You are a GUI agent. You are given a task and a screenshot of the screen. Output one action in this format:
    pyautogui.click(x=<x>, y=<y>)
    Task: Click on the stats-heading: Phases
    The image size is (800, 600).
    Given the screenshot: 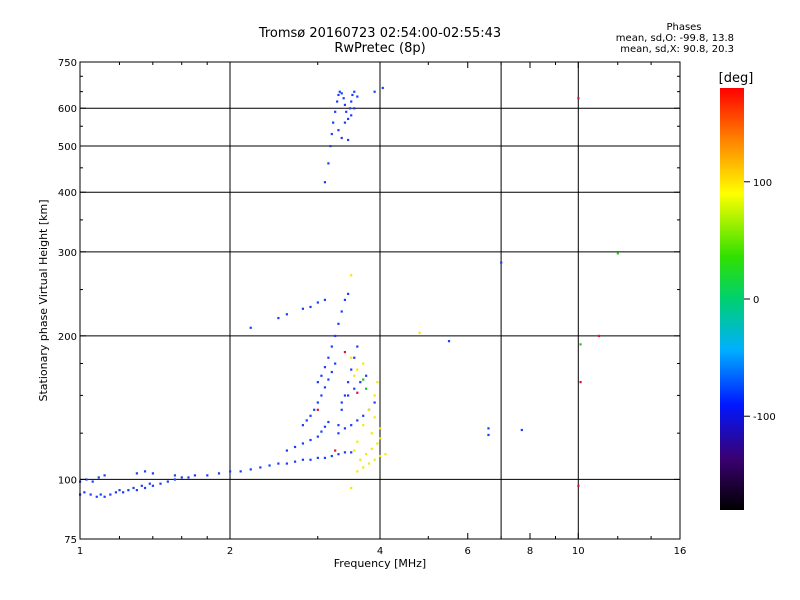 What is the action you would take?
    pyautogui.click(x=684, y=27)
    